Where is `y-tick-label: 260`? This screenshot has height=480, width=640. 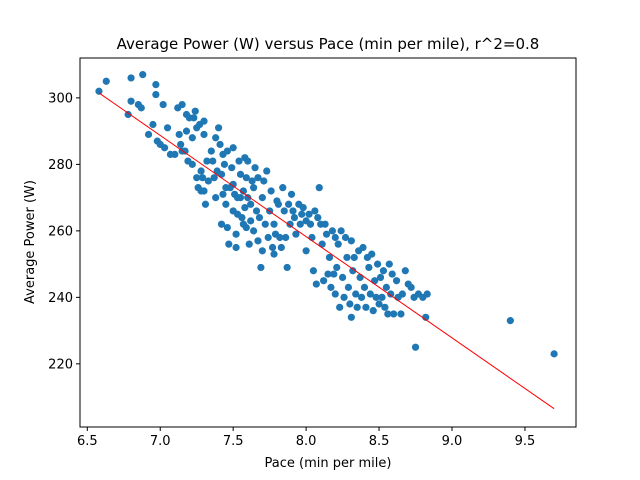
y-tick-label: 260 is located at coordinates (60, 231).